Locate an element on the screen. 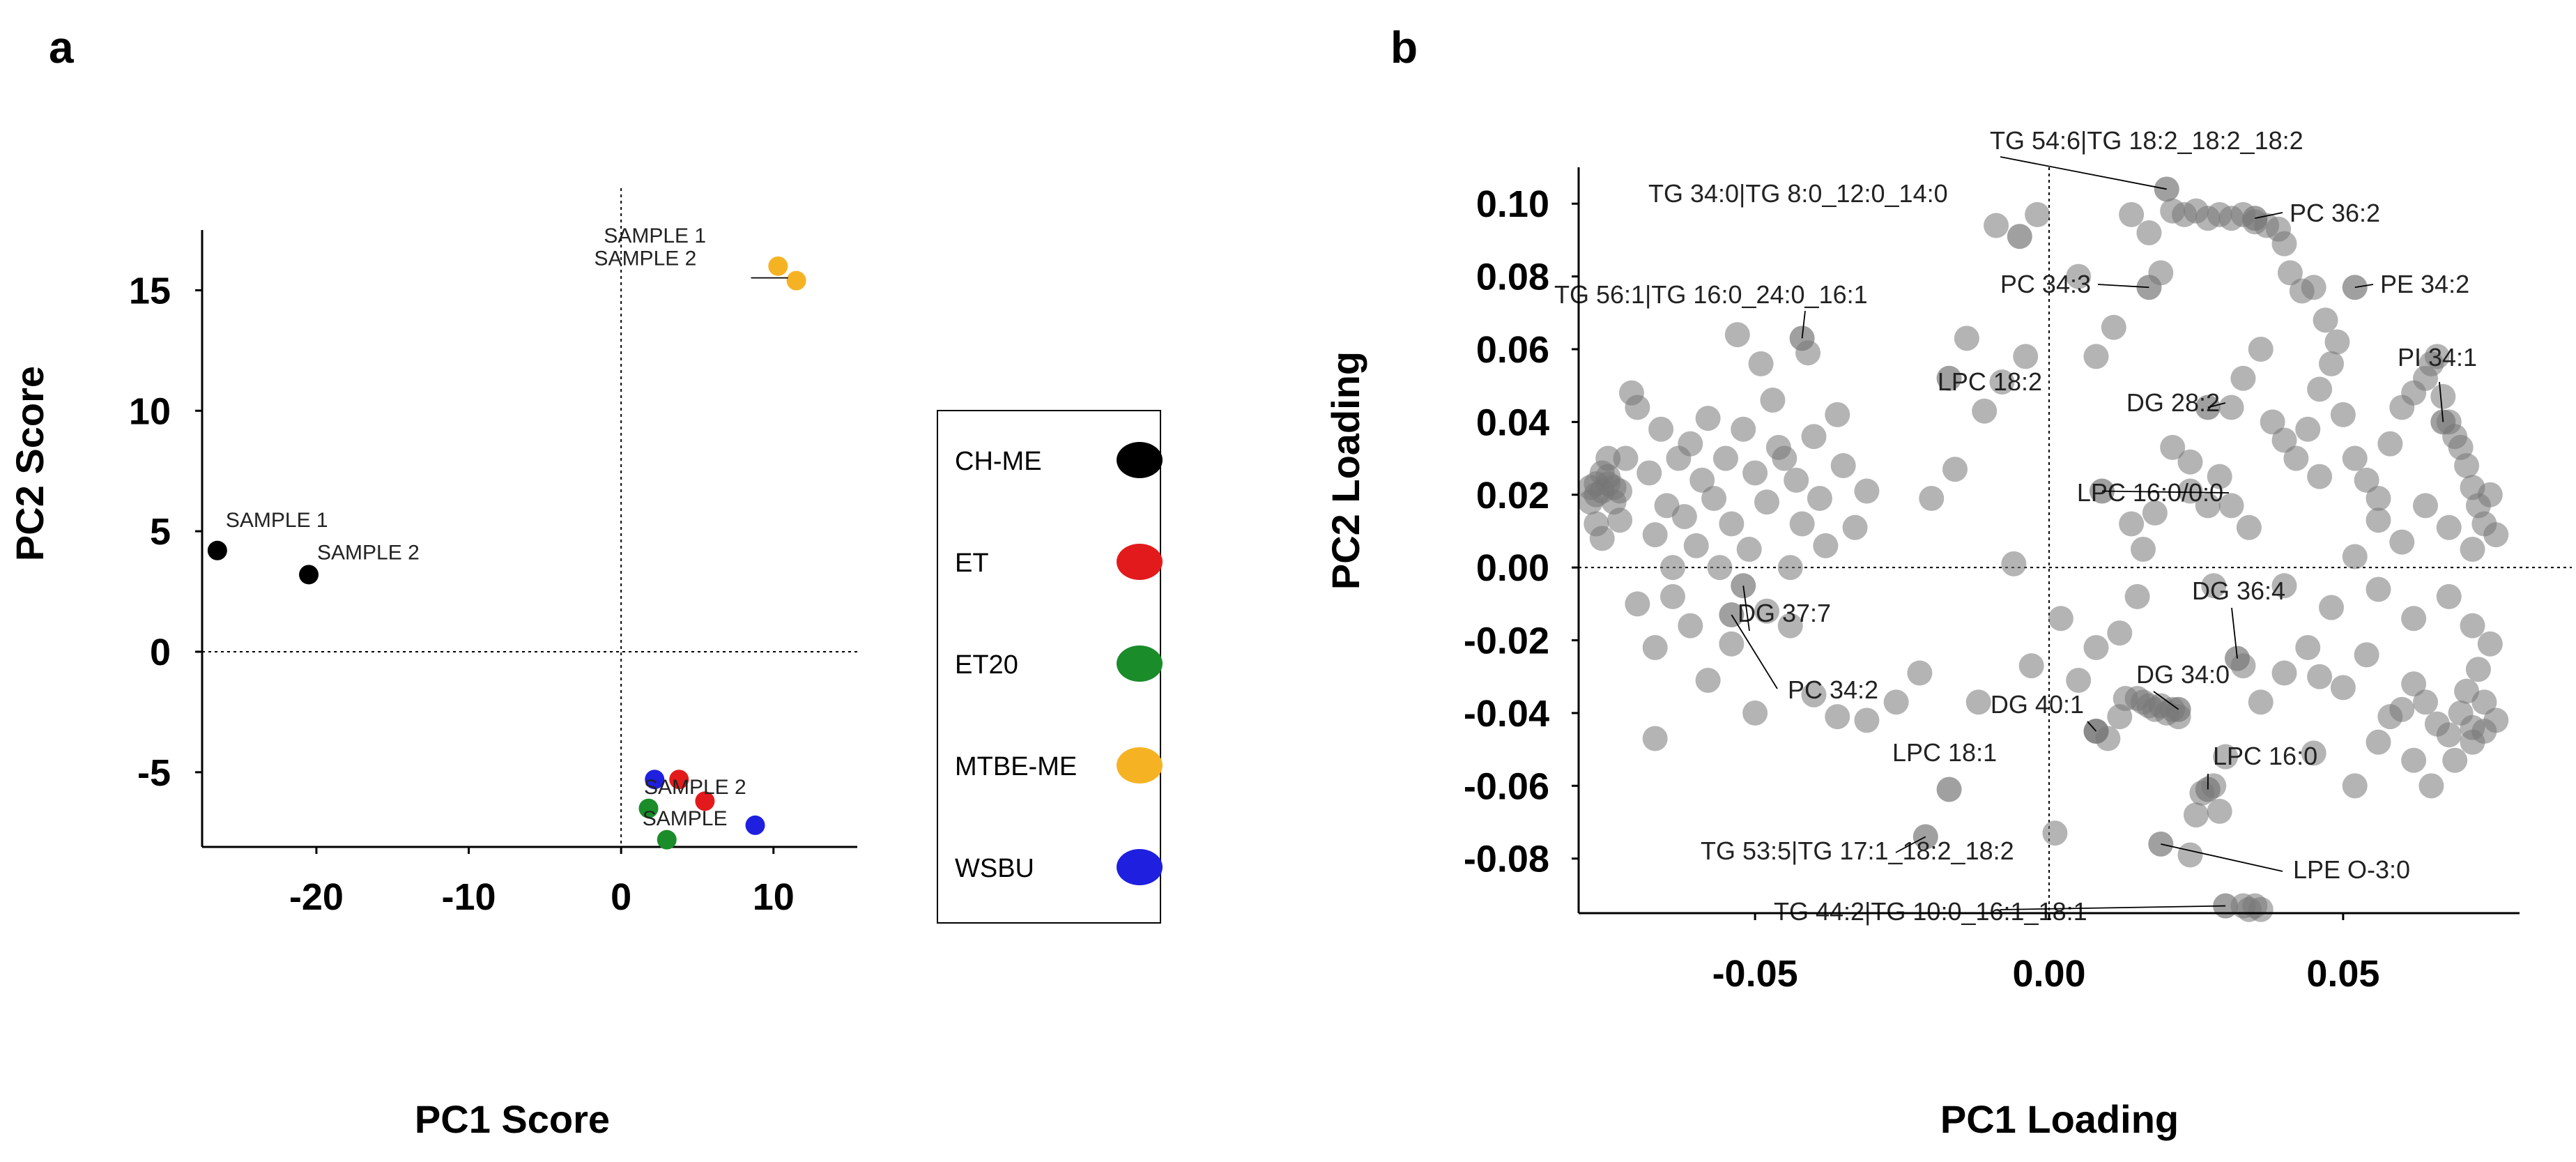 The width and height of the screenshot is (2576, 1162). loading-label: DG 34:0 is located at coordinates (2183, 675).